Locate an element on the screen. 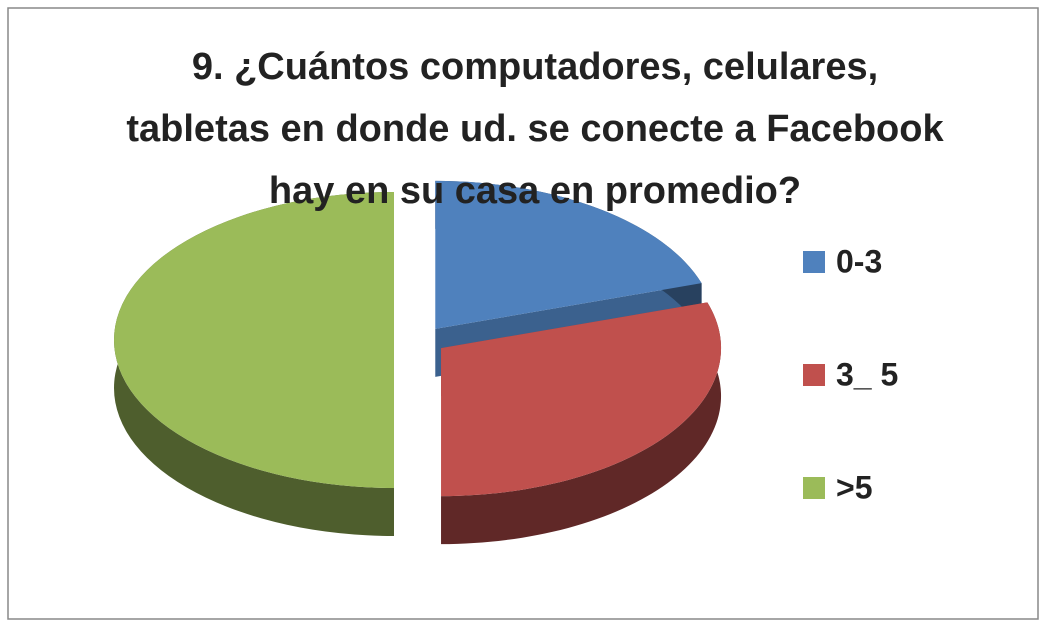 The width and height of the screenshot is (1050, 620). legend-label: 0-3 is located at coordinates (859, 261).